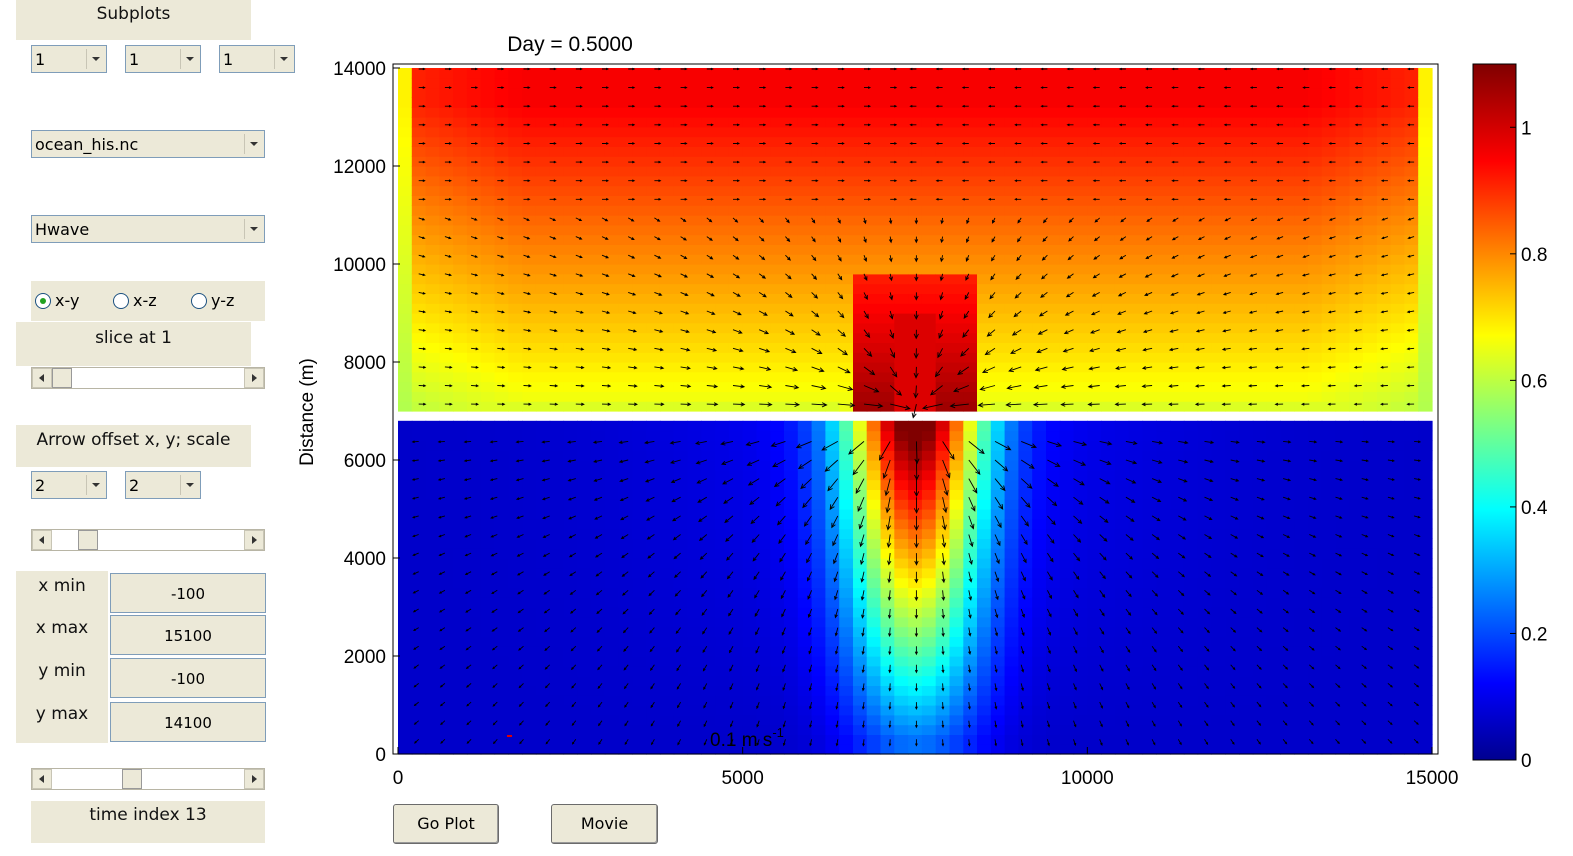  Describe the element at coordinates (188, 635) in the screenshot. I see `x-max-field: 15100` at that location.